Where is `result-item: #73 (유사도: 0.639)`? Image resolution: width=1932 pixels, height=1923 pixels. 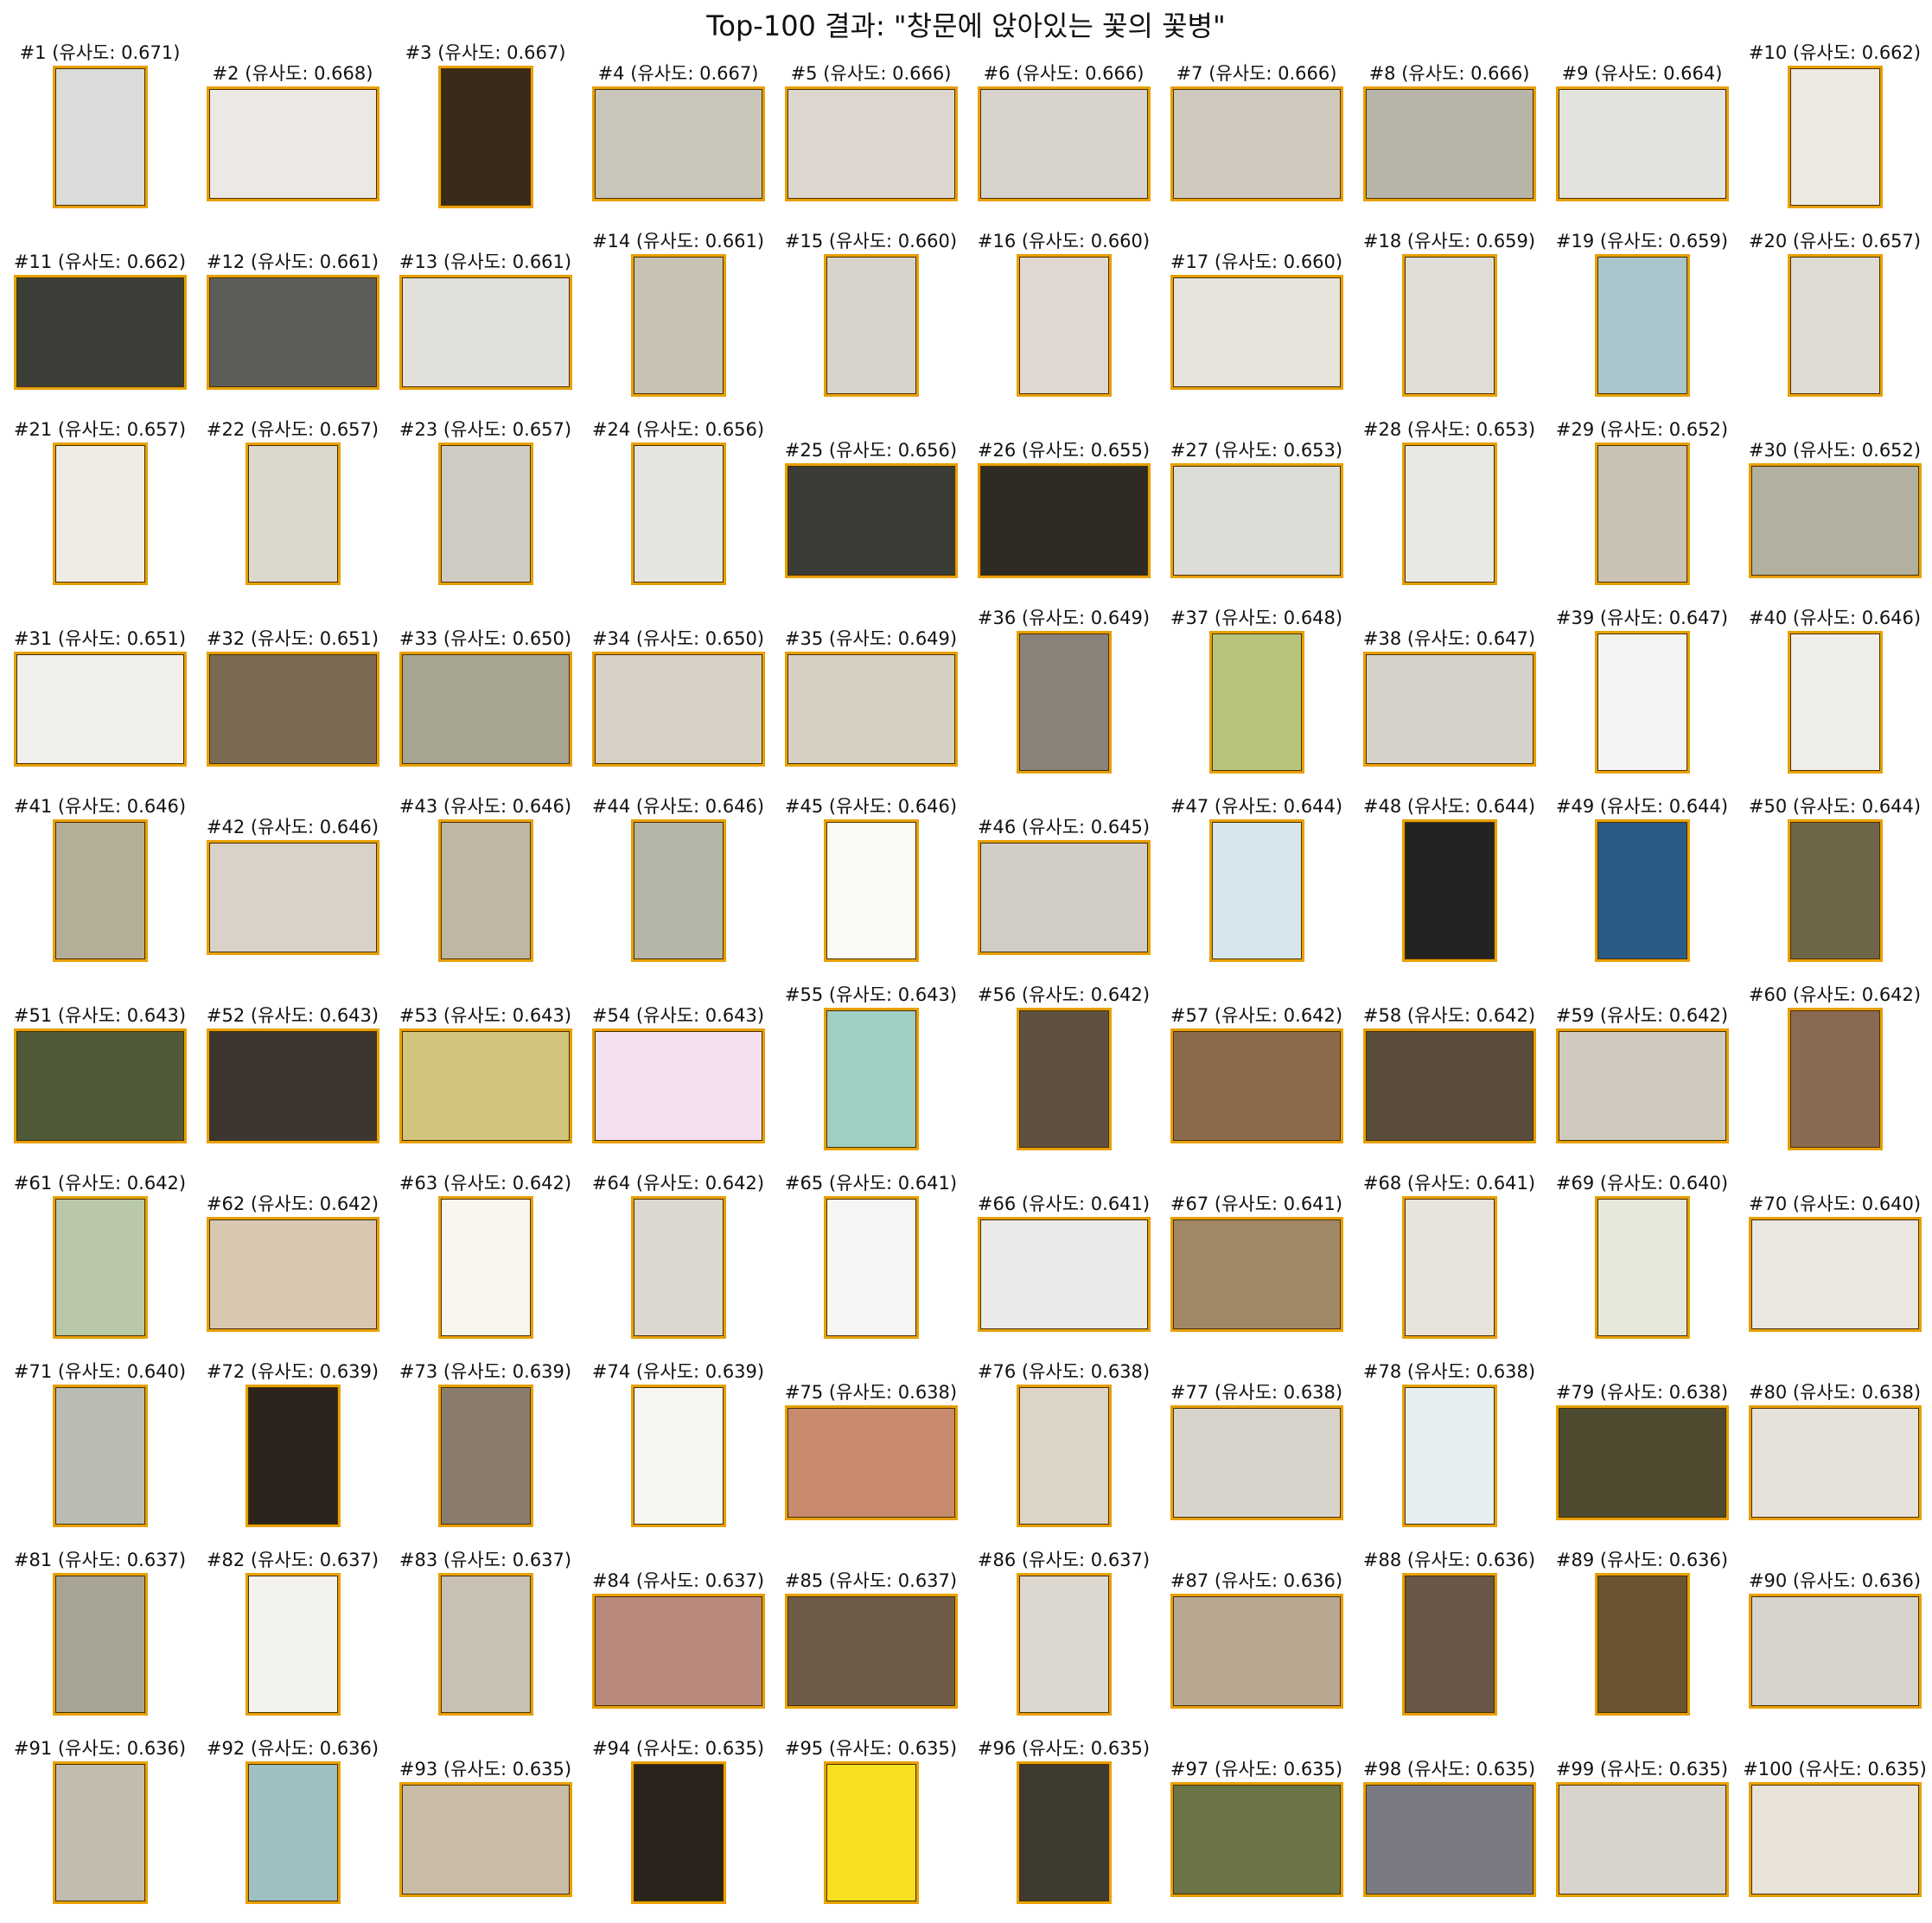 result-item: #73 (유사도: 0.639) is located at coordinates (485, 1452).